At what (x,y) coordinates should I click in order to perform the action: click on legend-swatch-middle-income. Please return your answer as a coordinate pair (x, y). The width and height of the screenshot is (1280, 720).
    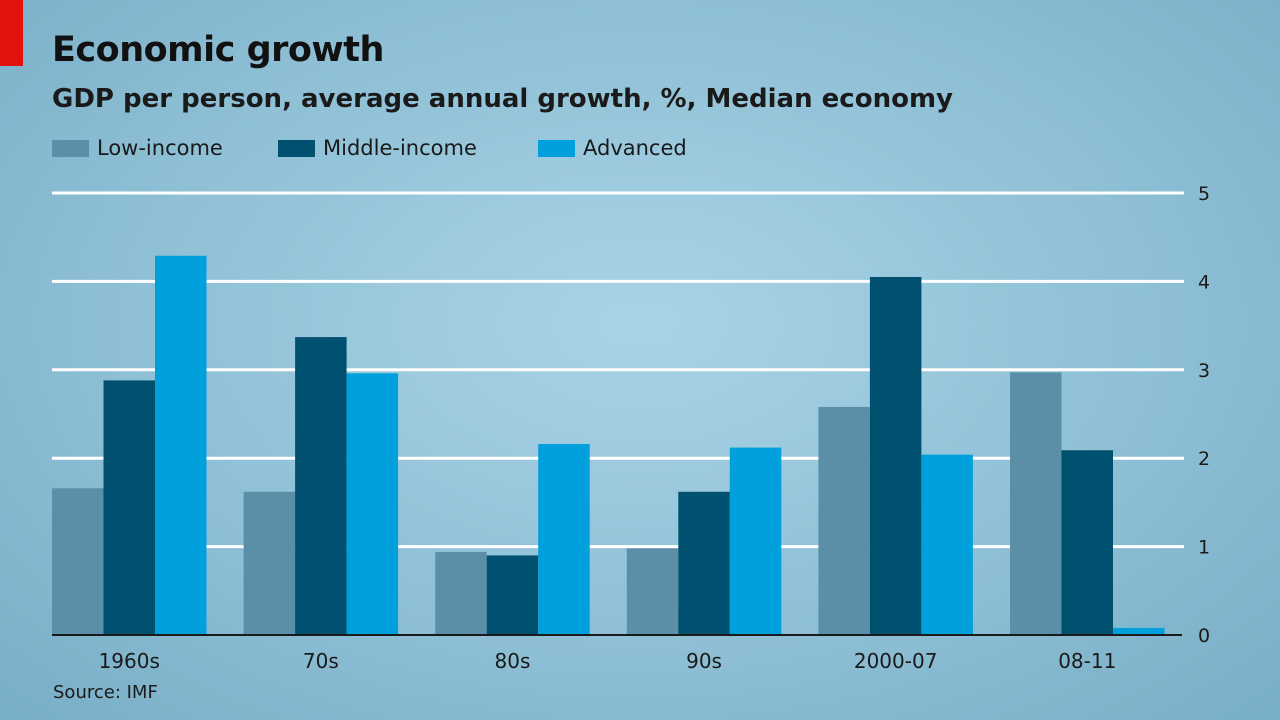
    Looking at the image, I should click on (296, 148).